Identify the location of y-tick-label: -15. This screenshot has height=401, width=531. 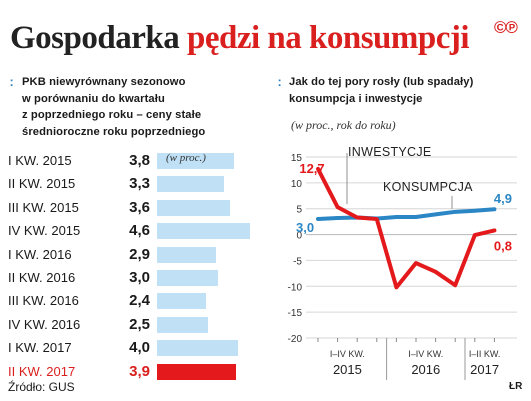
(295, 313).